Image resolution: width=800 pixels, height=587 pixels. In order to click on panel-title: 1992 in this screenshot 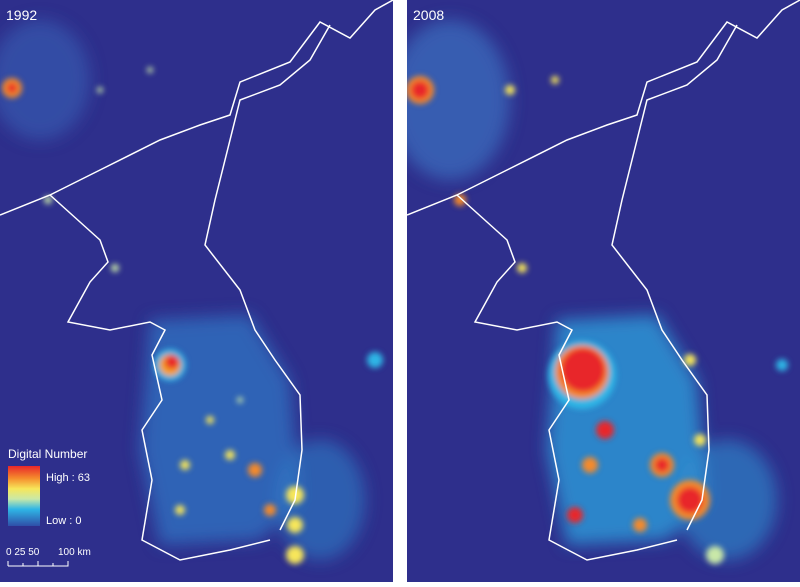, I will do `click(21, 15)`.